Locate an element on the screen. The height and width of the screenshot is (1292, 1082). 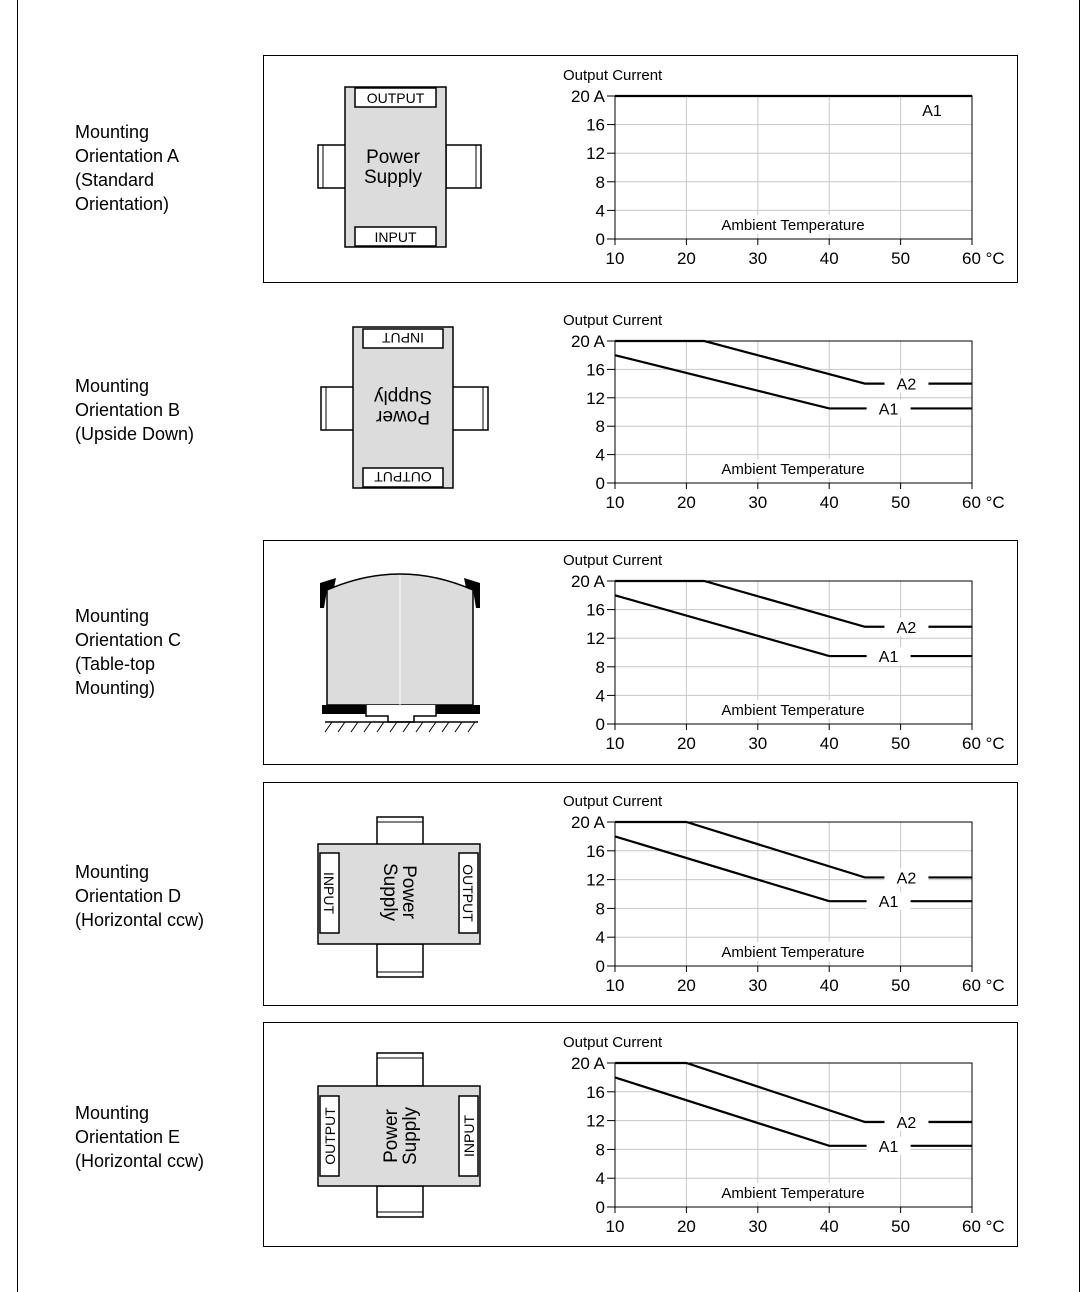
device-c-diagram is located at coordinates (400, 653).